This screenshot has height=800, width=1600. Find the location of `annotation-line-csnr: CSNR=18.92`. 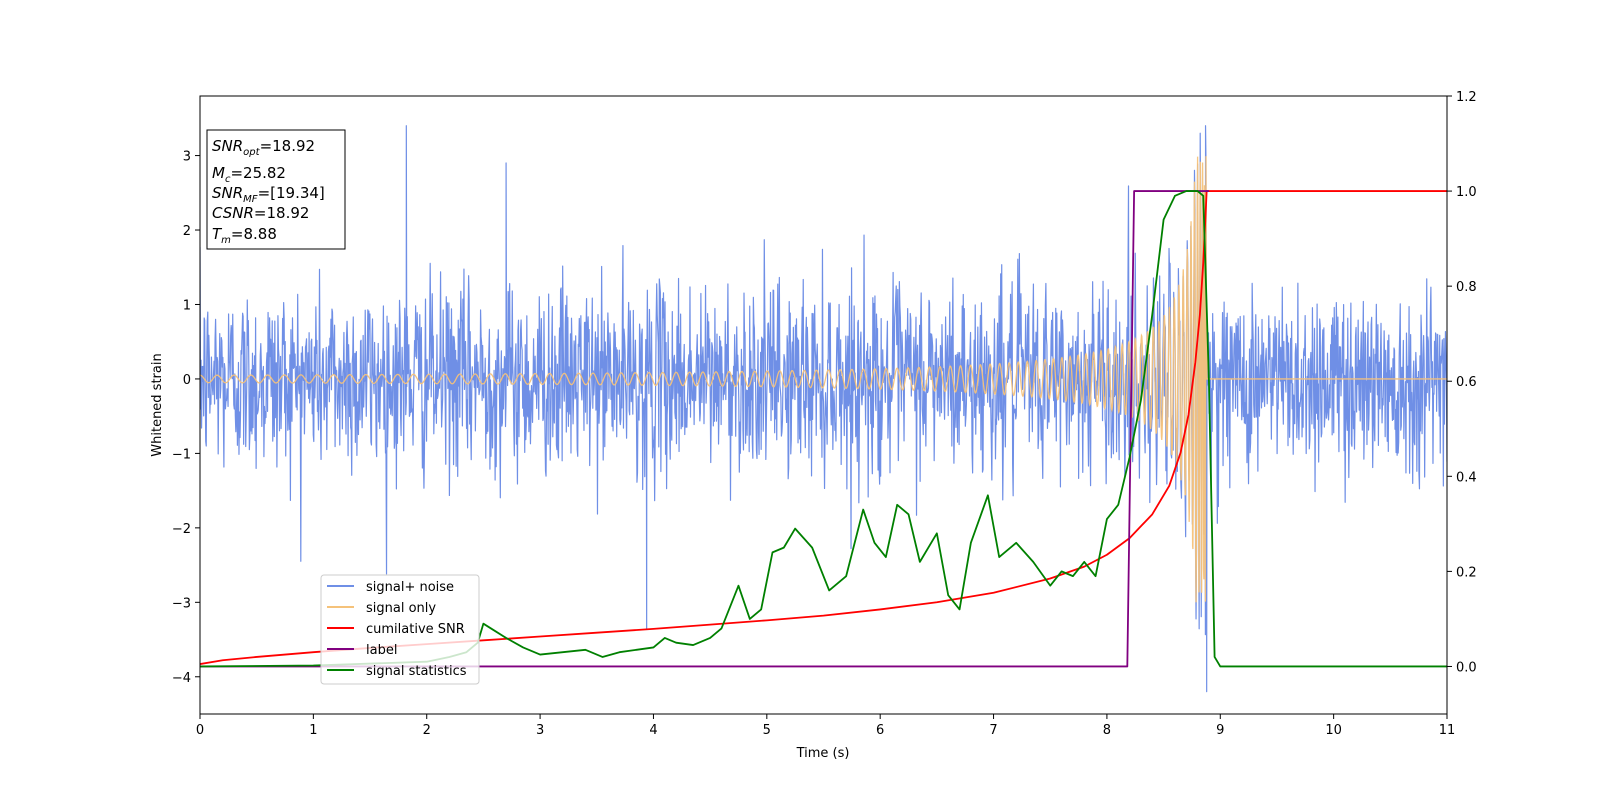

annotation-line-csnr: CSNR=18.92 is located at coordinates (260, 213).